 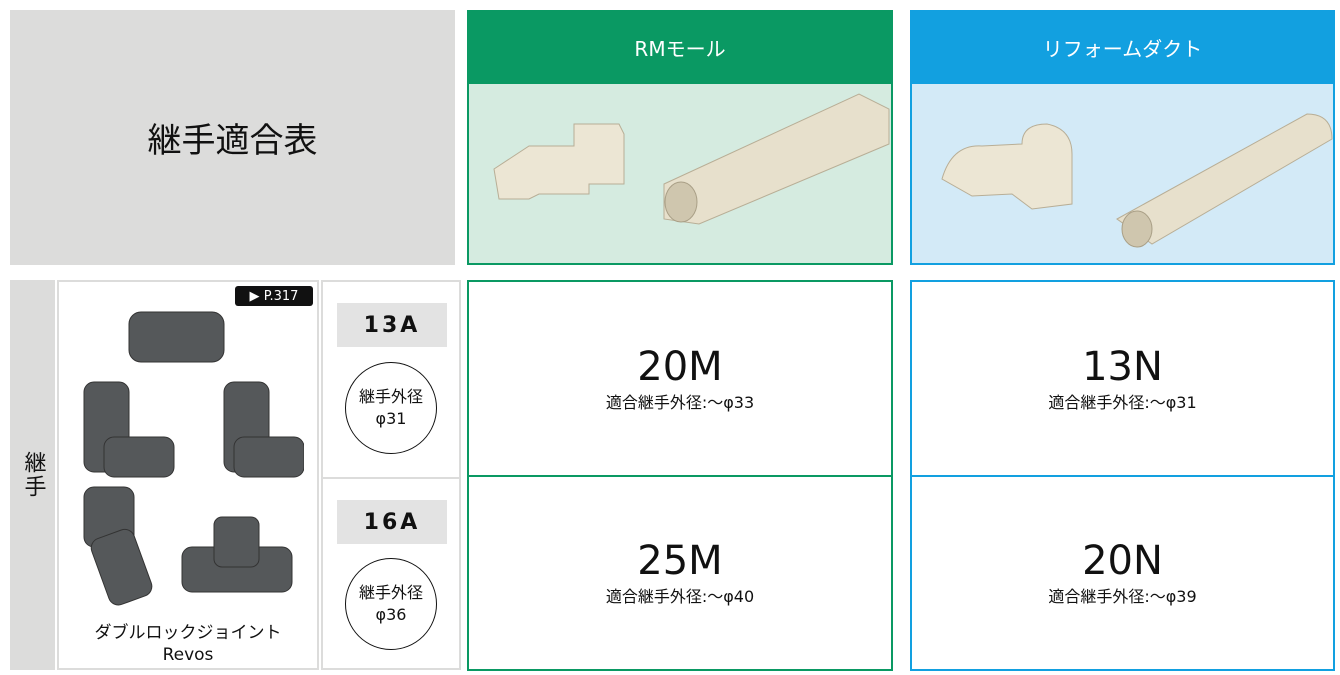 I want to click on fit: 適合継手外径:〜φ40, so click(x=680, y=596).